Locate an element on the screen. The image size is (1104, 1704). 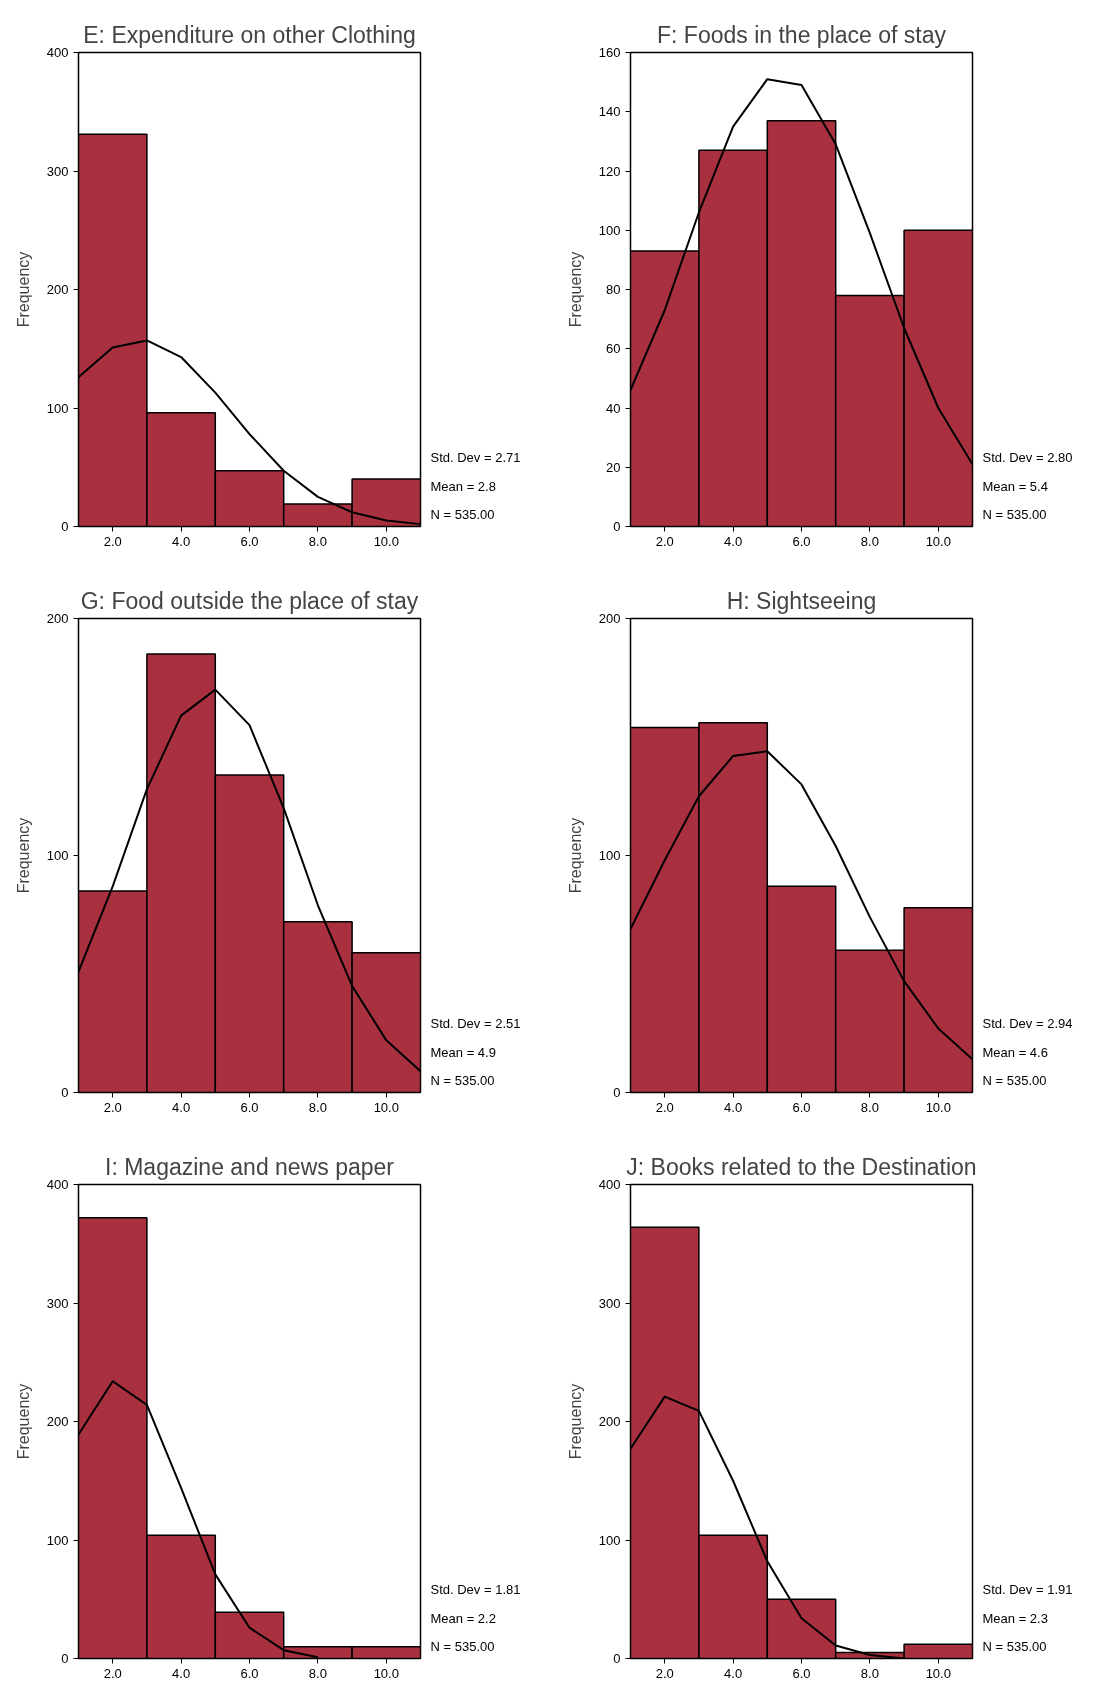
y-tick-label: 80 is located at coordinates (613, 289).